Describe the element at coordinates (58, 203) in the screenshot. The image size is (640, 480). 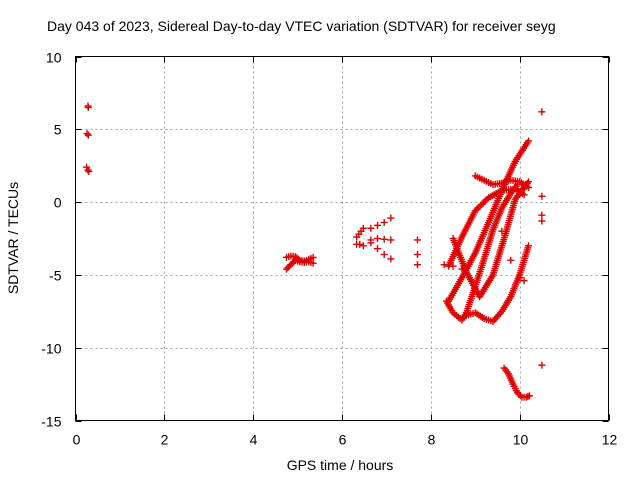
I see `y-tick-label: 0` at that location.